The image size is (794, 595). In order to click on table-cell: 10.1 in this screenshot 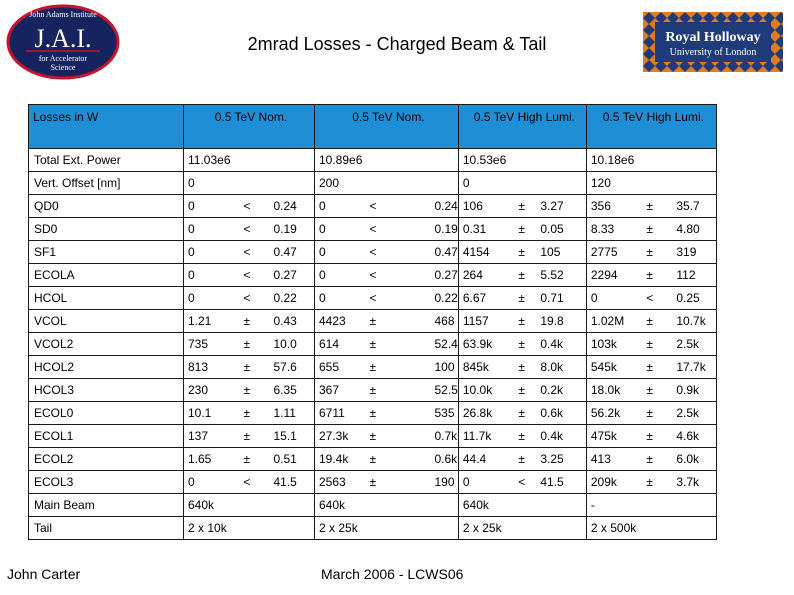, I will do `click(211, 413)`.